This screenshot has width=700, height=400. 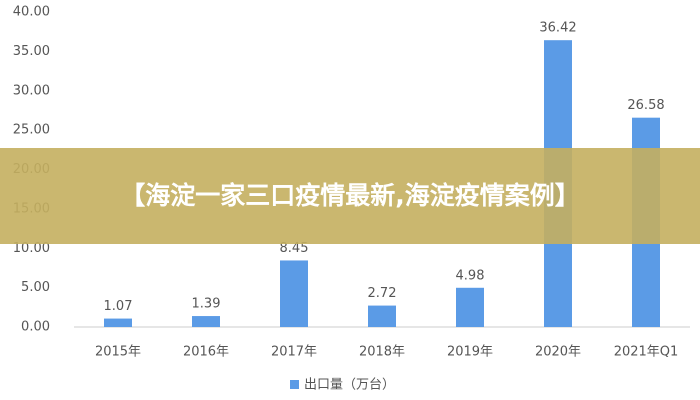 I want to click on x-tick-label: 2016年, so click(x=206, y=352).